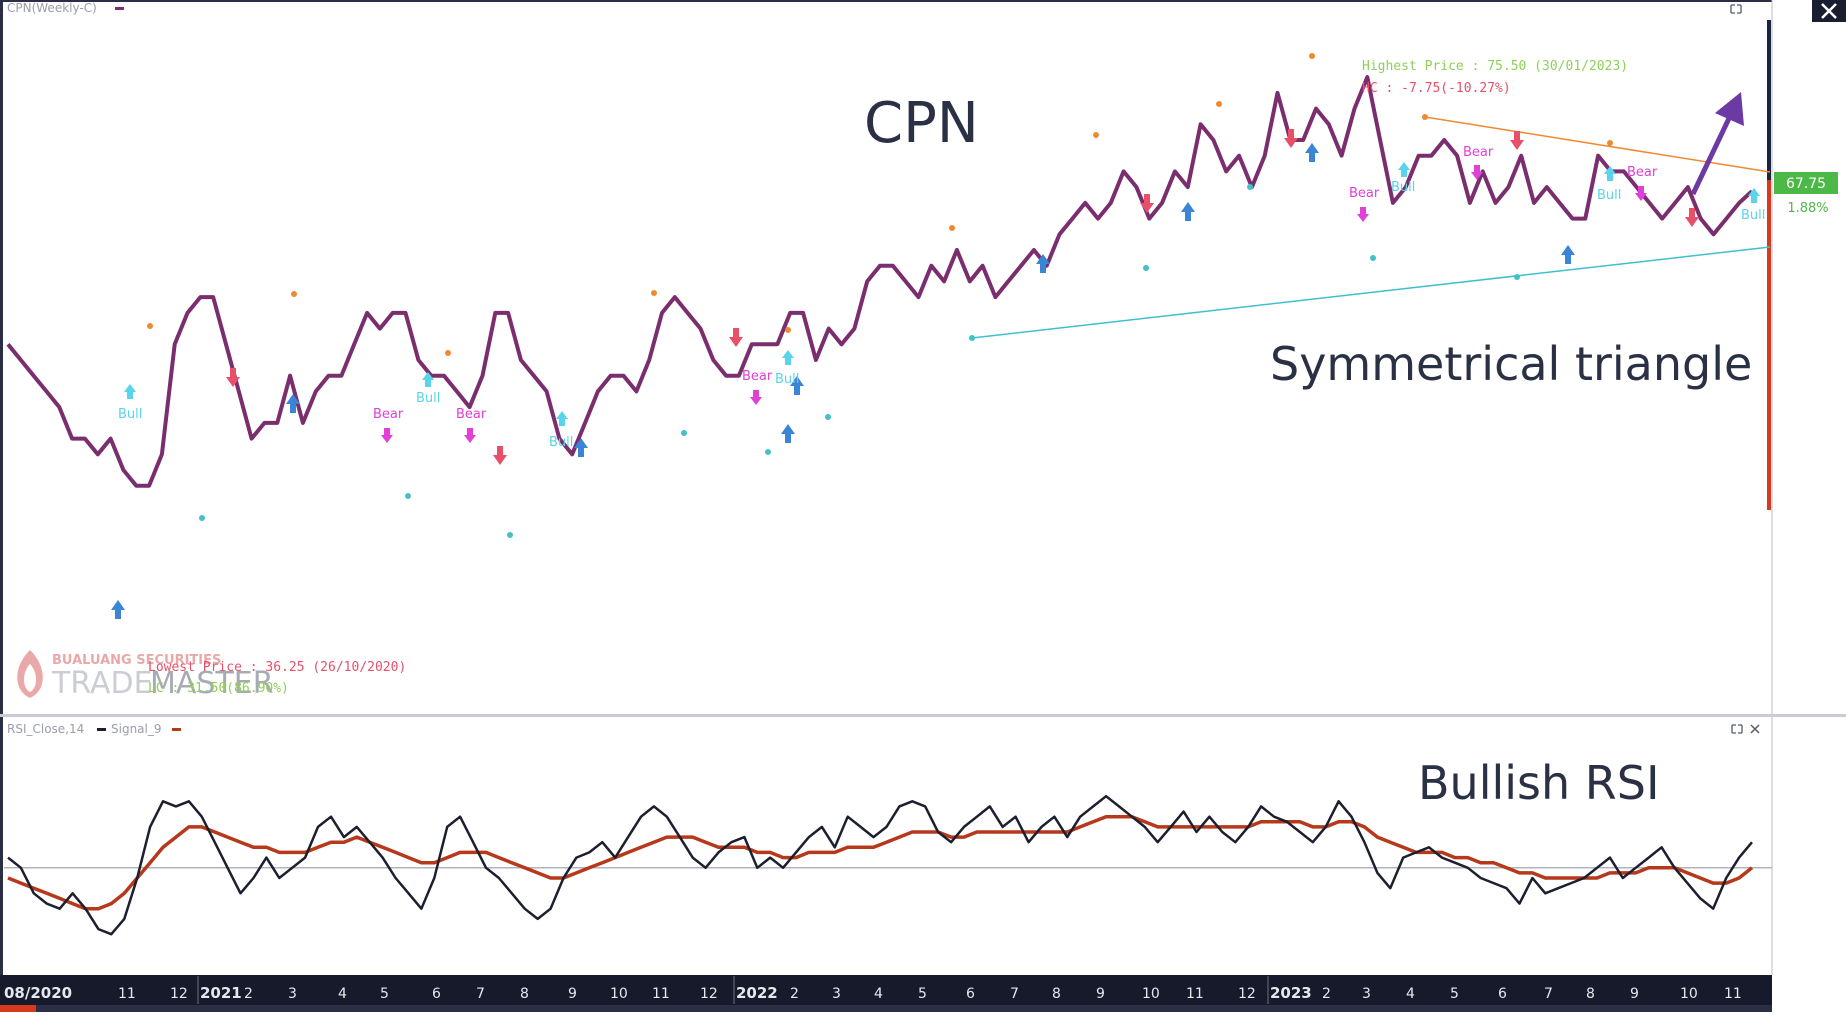 The width and height of the screenshot is (1846, 1016). What do you see at coordinates (1291, 993) in the screenshot?
I see `x-axis-tick-label: 2023` at bounding box center [1291, 993].